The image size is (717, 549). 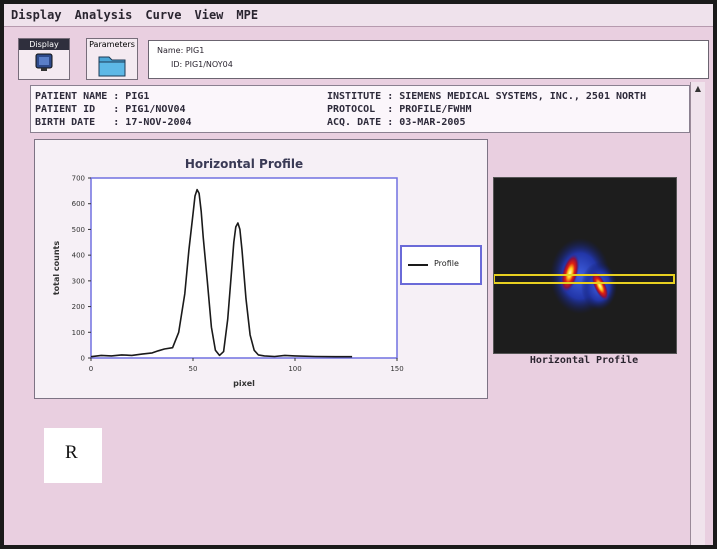 What do you see at coordinates (56, 268) in the screenshot?
I see `y-axis-label: total counts` at bounding box center [56, 268].